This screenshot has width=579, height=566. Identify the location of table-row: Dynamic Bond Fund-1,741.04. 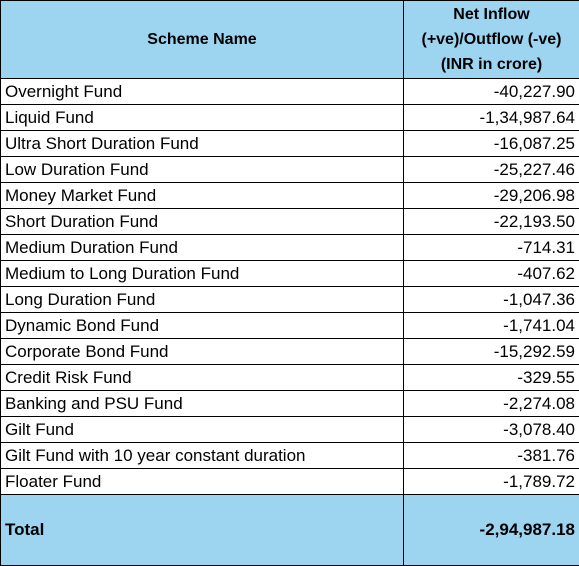
(290, 326).